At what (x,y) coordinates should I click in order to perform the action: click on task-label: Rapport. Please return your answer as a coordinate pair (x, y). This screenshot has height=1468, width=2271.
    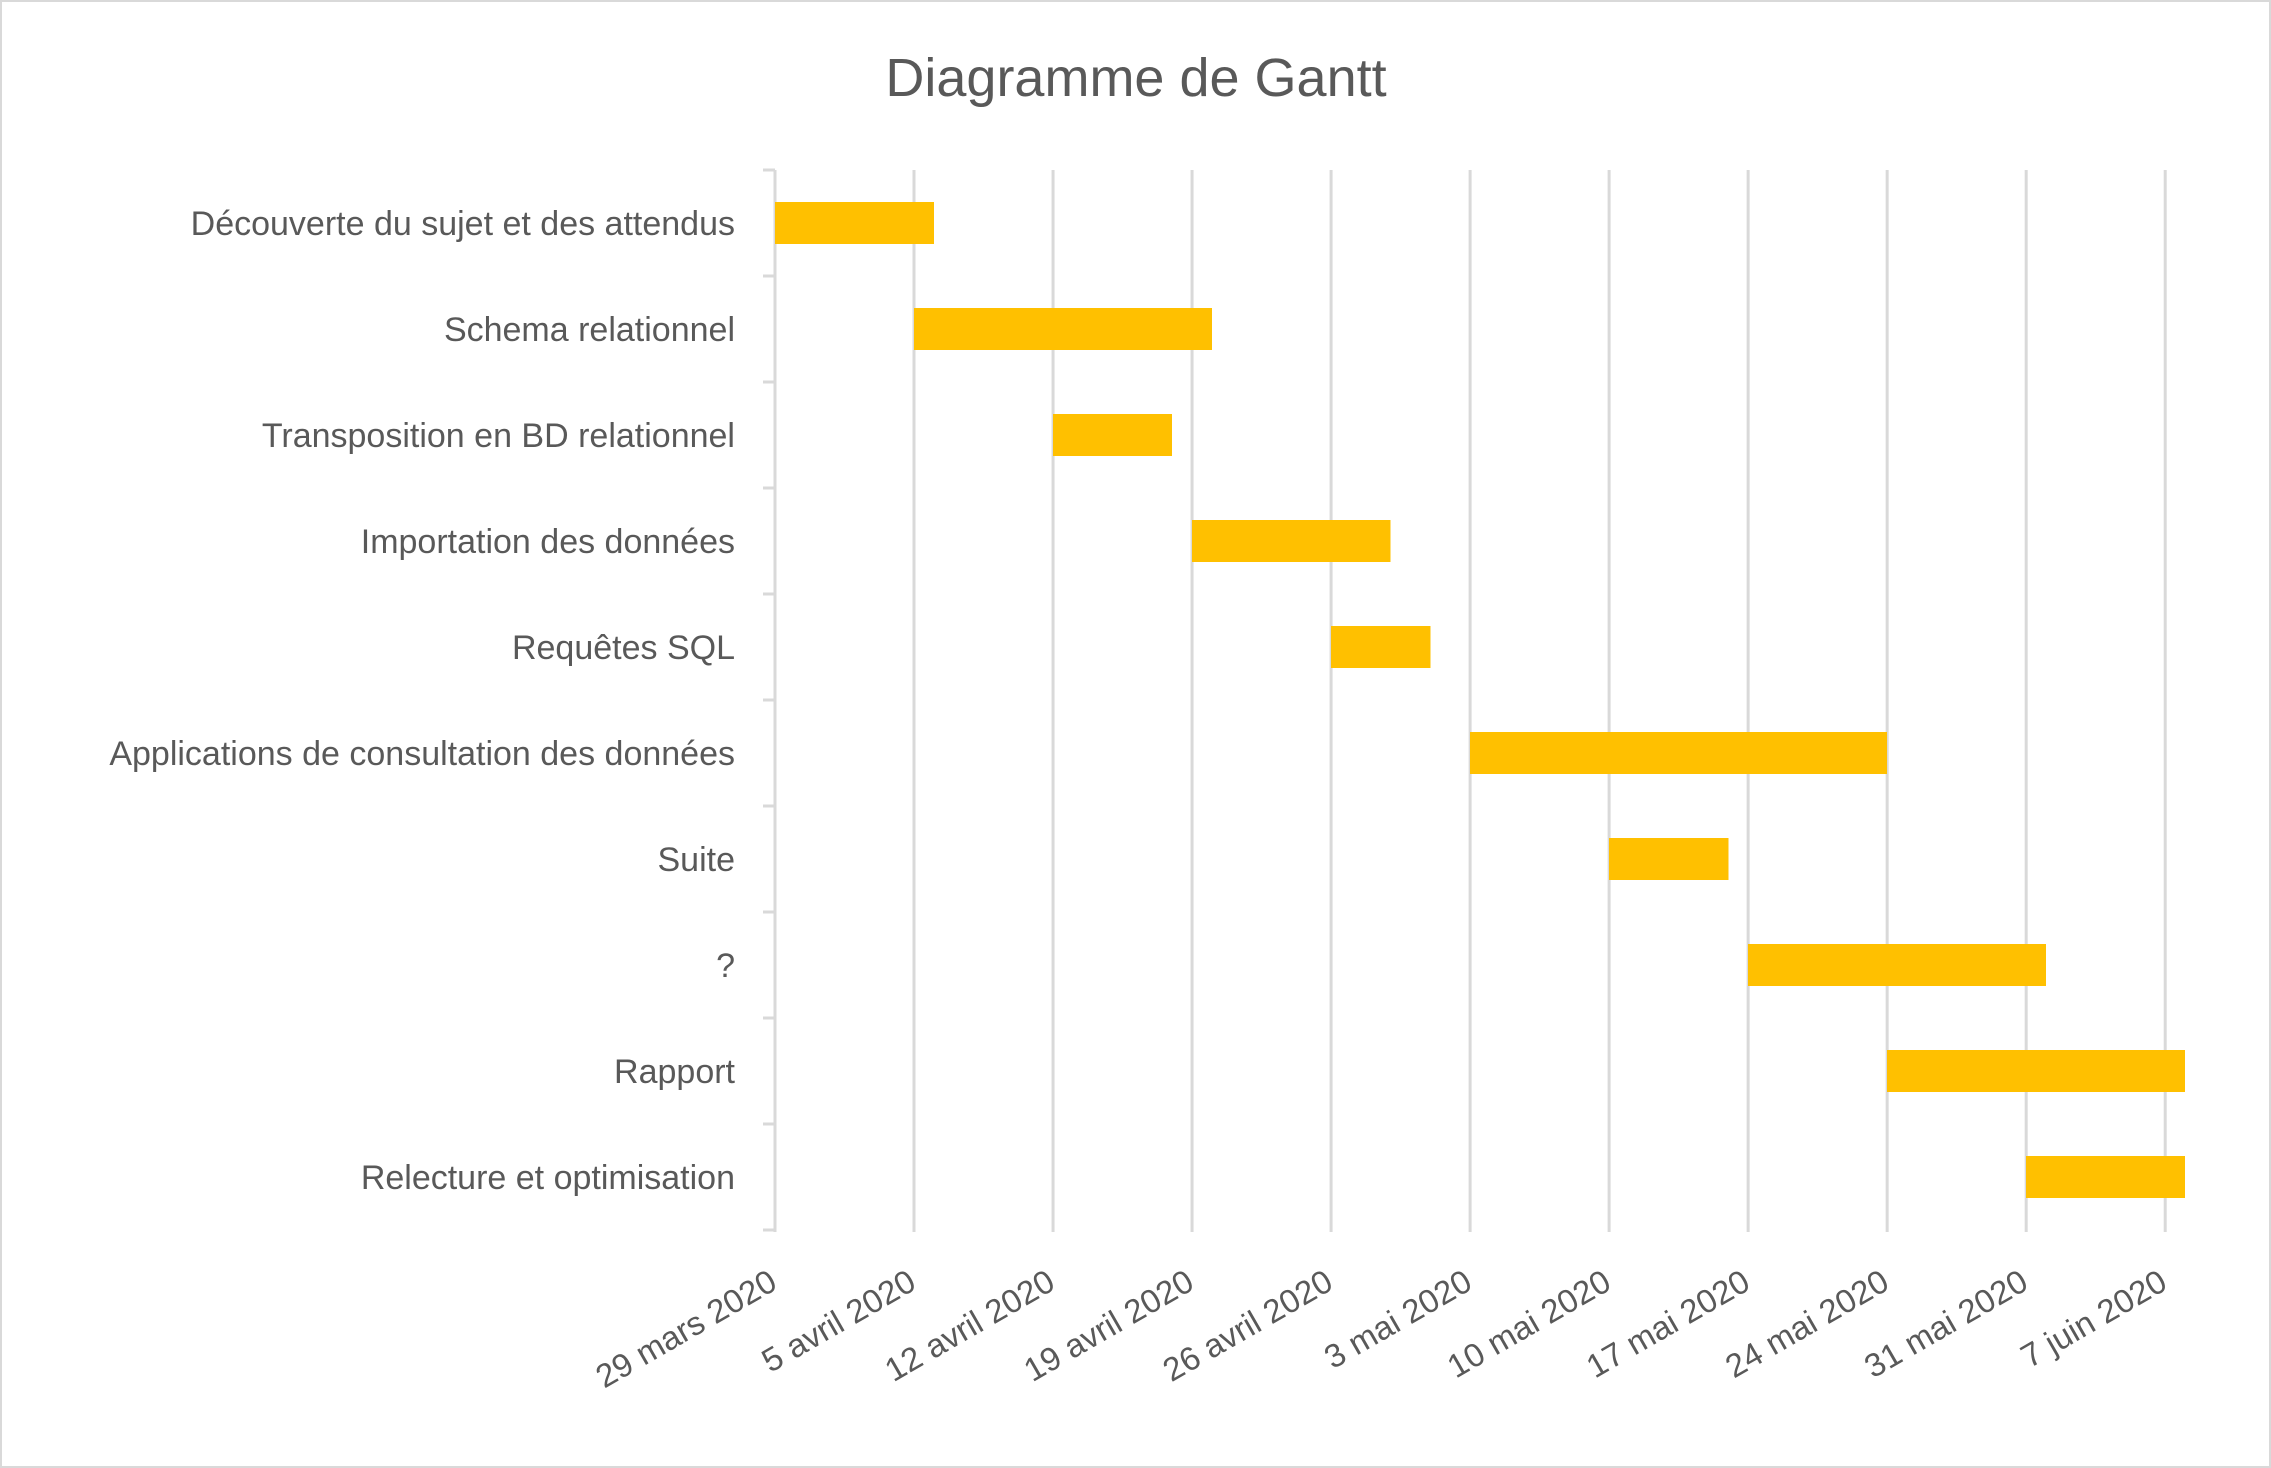
    Looking at the image, I should click on (675, 1072).